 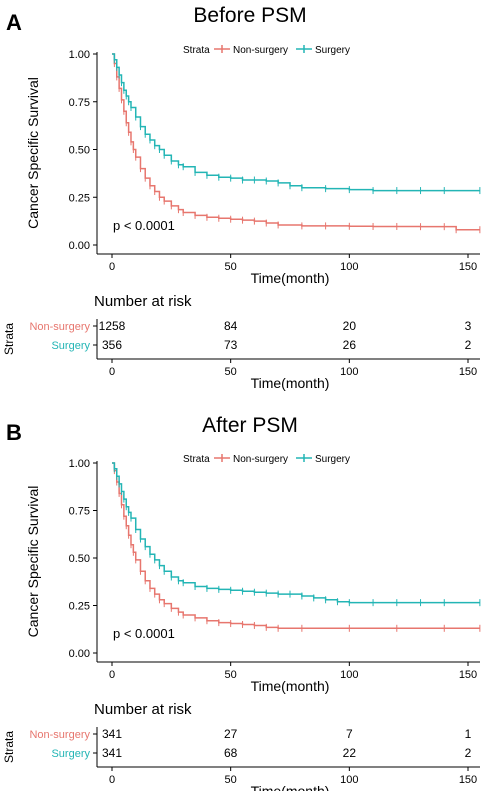 What do you see at coordinates (112, 326) in the screenshot?
I see `risk-count: 1258` at bounding box center [112, 326].